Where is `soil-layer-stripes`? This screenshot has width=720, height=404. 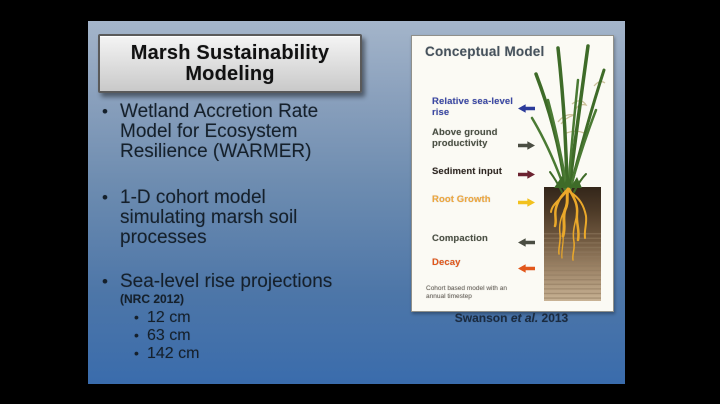
soil-layer-stripes is located at coordinates (572, 267).